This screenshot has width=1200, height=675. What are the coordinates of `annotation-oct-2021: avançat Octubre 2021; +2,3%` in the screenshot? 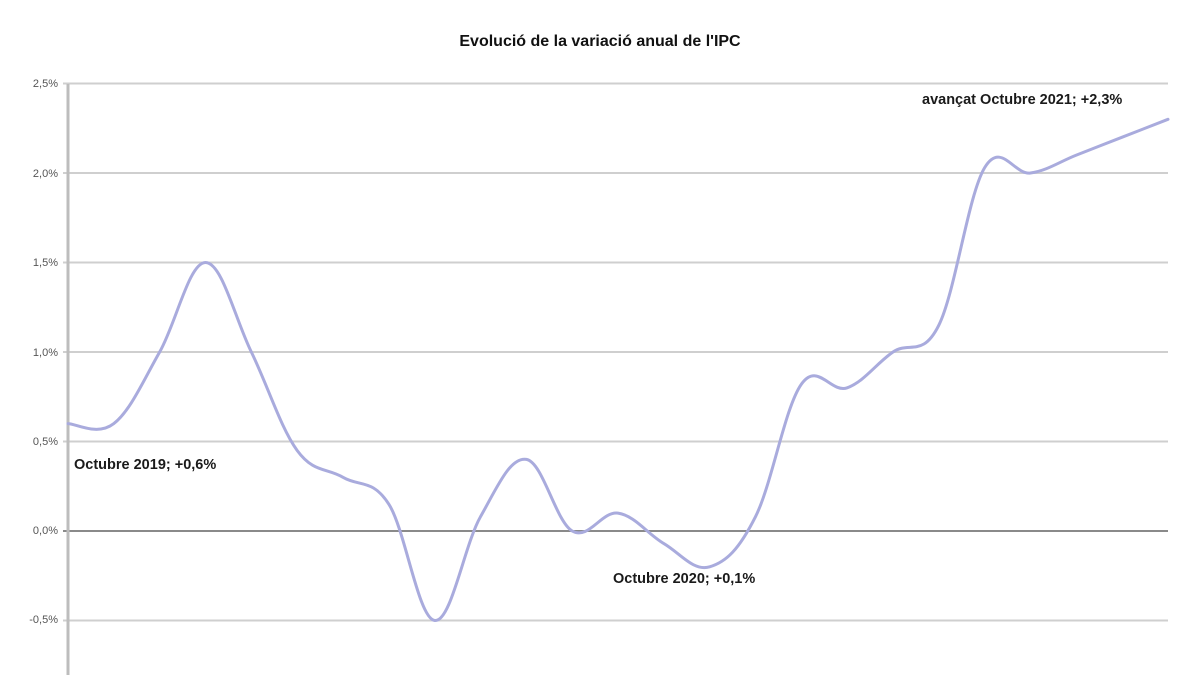 It's located at (1022, 100).